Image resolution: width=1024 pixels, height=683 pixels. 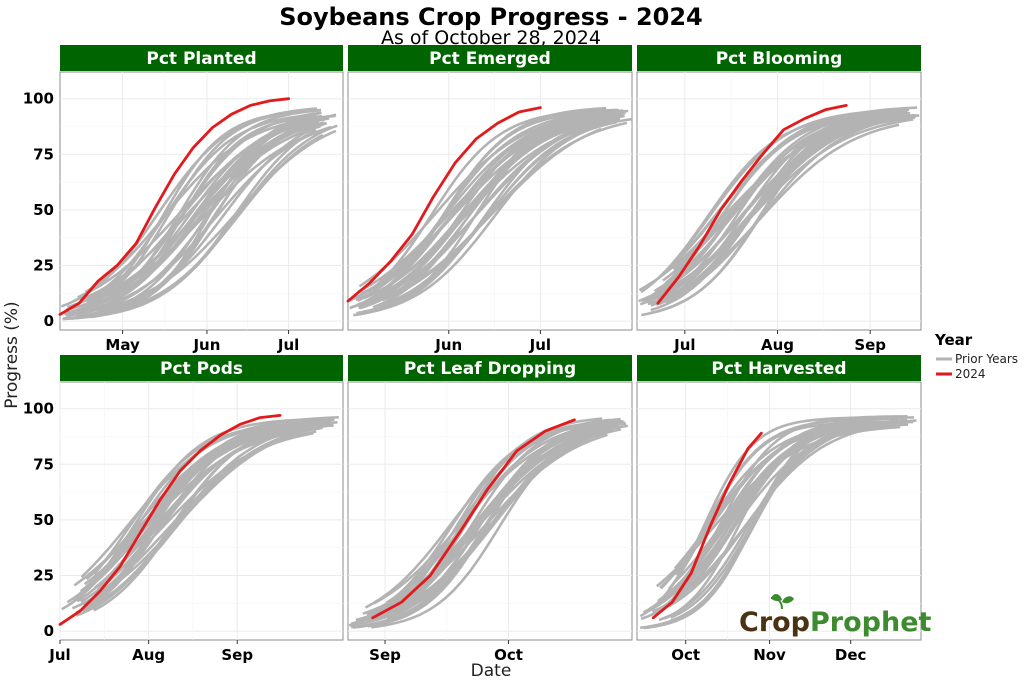 What do you see at coordinates (851, 655) in the screenshot?
I see `x-tick-label: Dec` at bounding box center [851, 655].